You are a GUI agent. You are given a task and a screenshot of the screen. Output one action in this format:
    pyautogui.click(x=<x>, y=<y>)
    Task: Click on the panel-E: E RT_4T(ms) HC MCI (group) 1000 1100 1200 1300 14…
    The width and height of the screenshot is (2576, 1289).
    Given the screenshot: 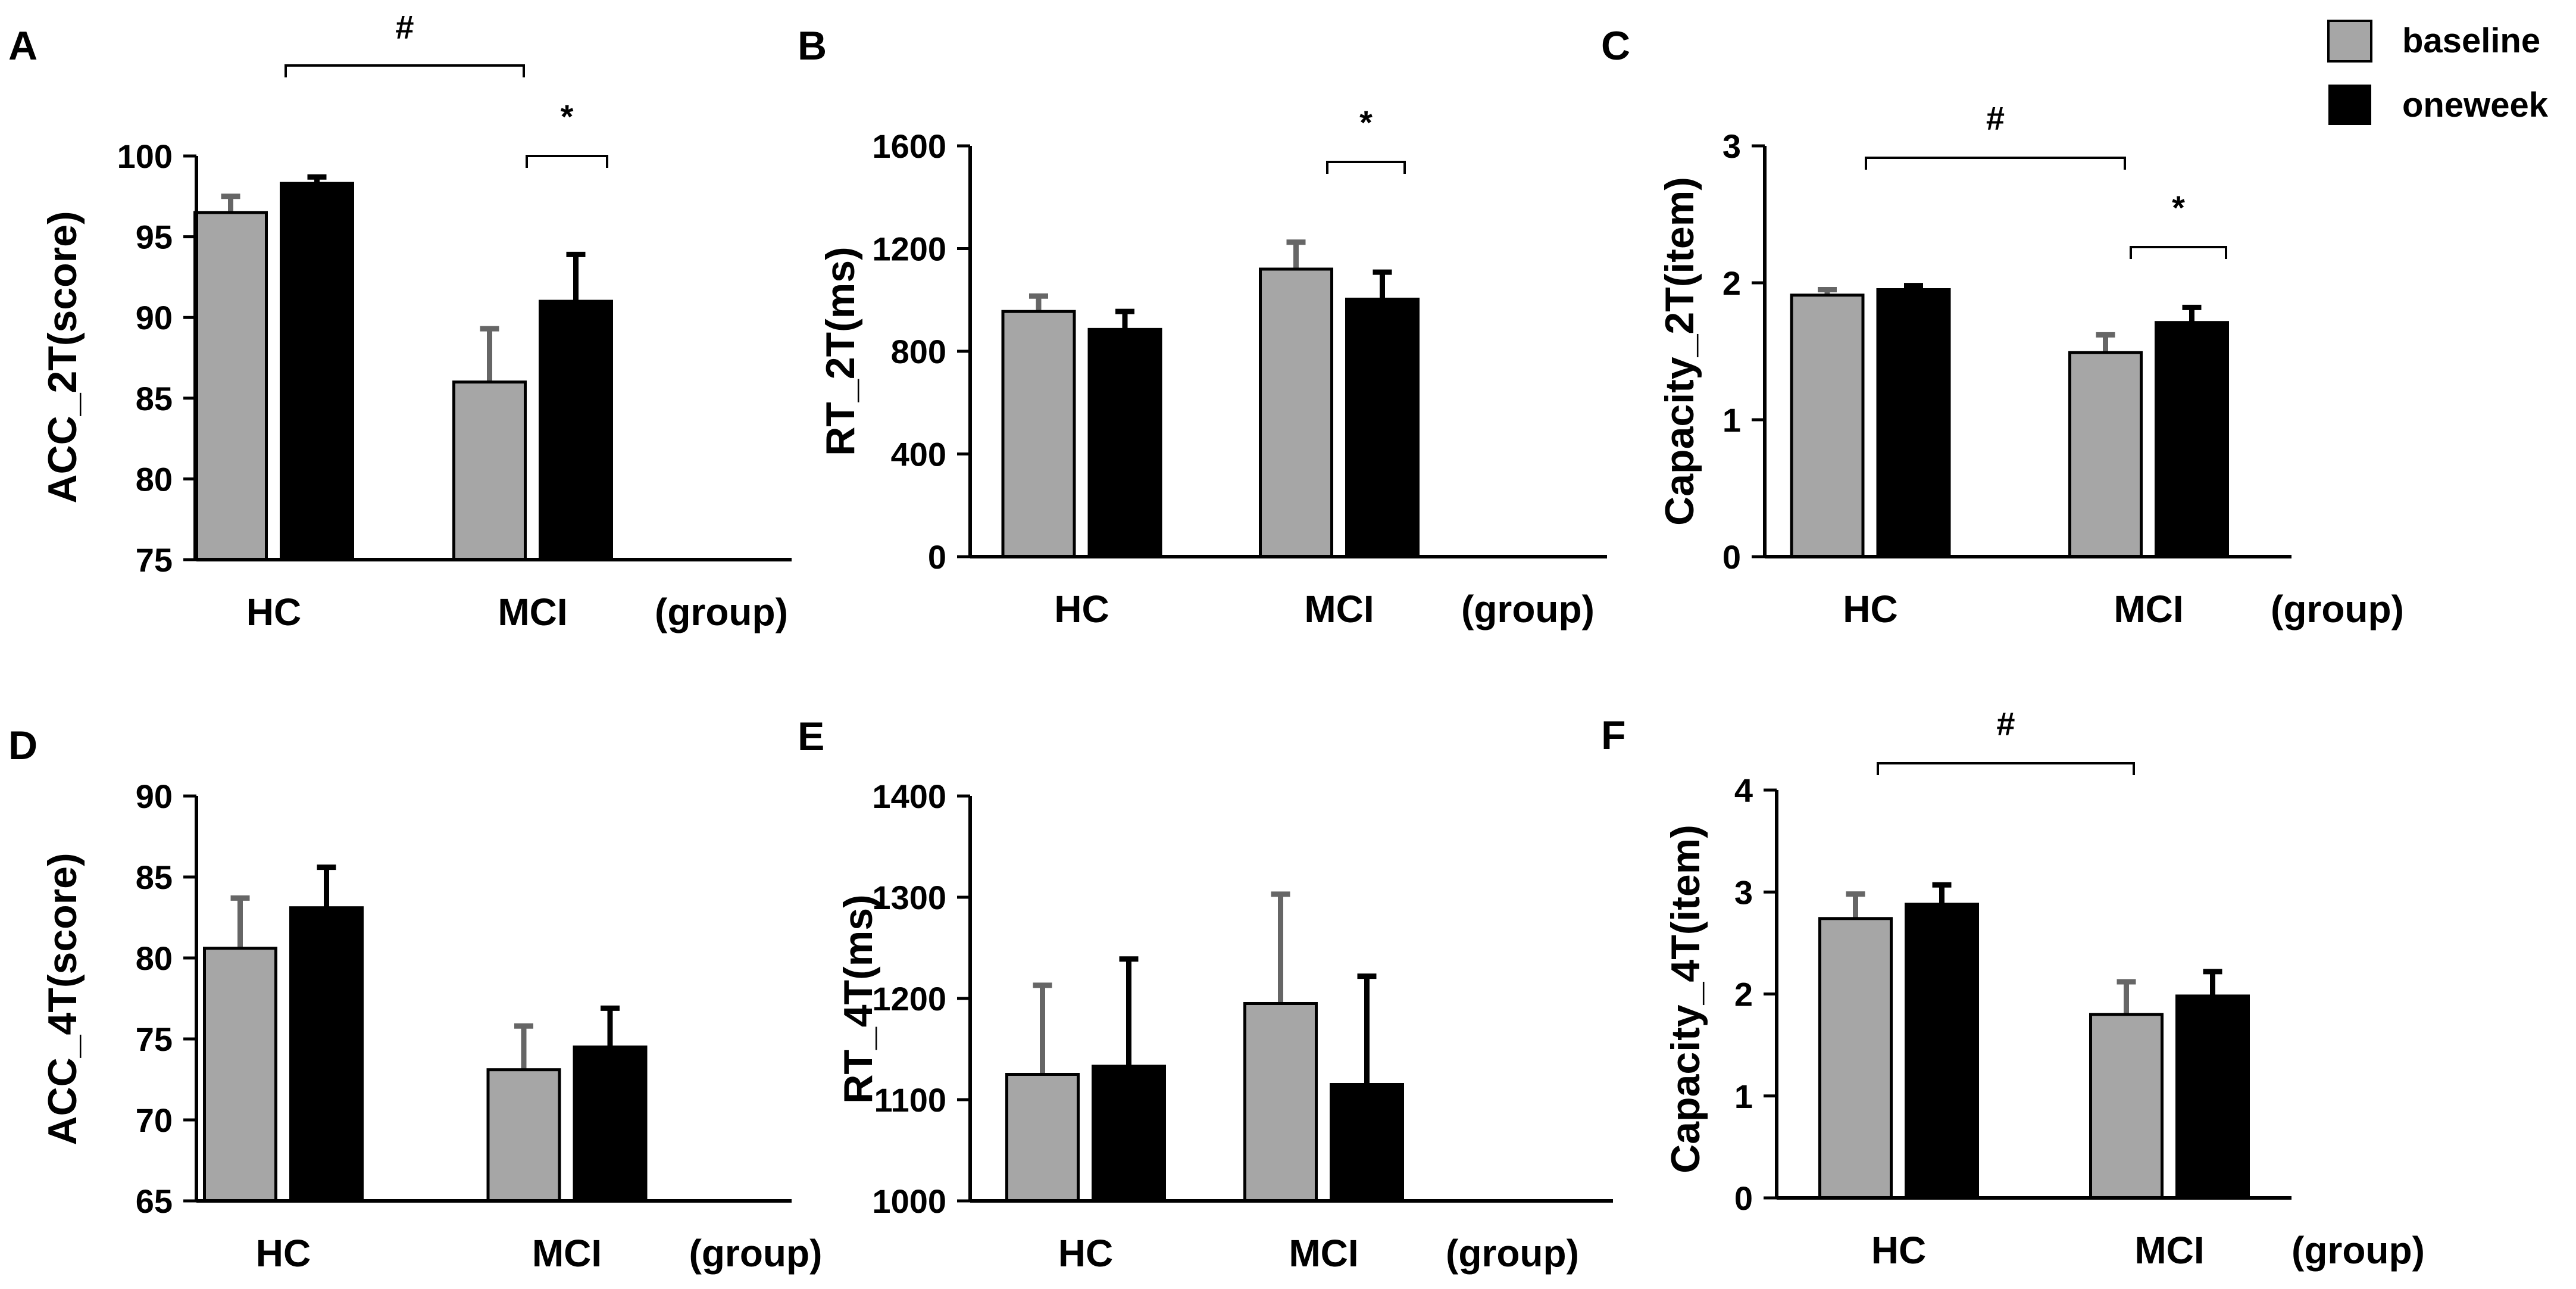 What is the action you would take?
    pyautogui.click(x=1205, y=995)
    